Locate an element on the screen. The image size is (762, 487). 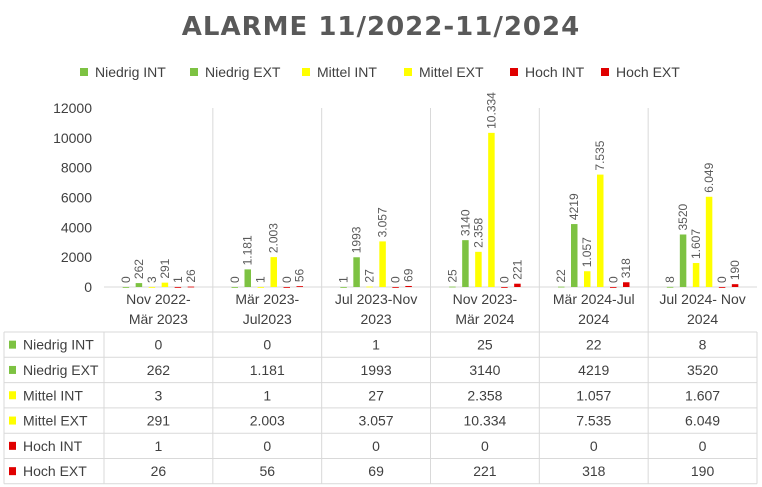
table-cell: 27 is located at coordinates (376, 395).